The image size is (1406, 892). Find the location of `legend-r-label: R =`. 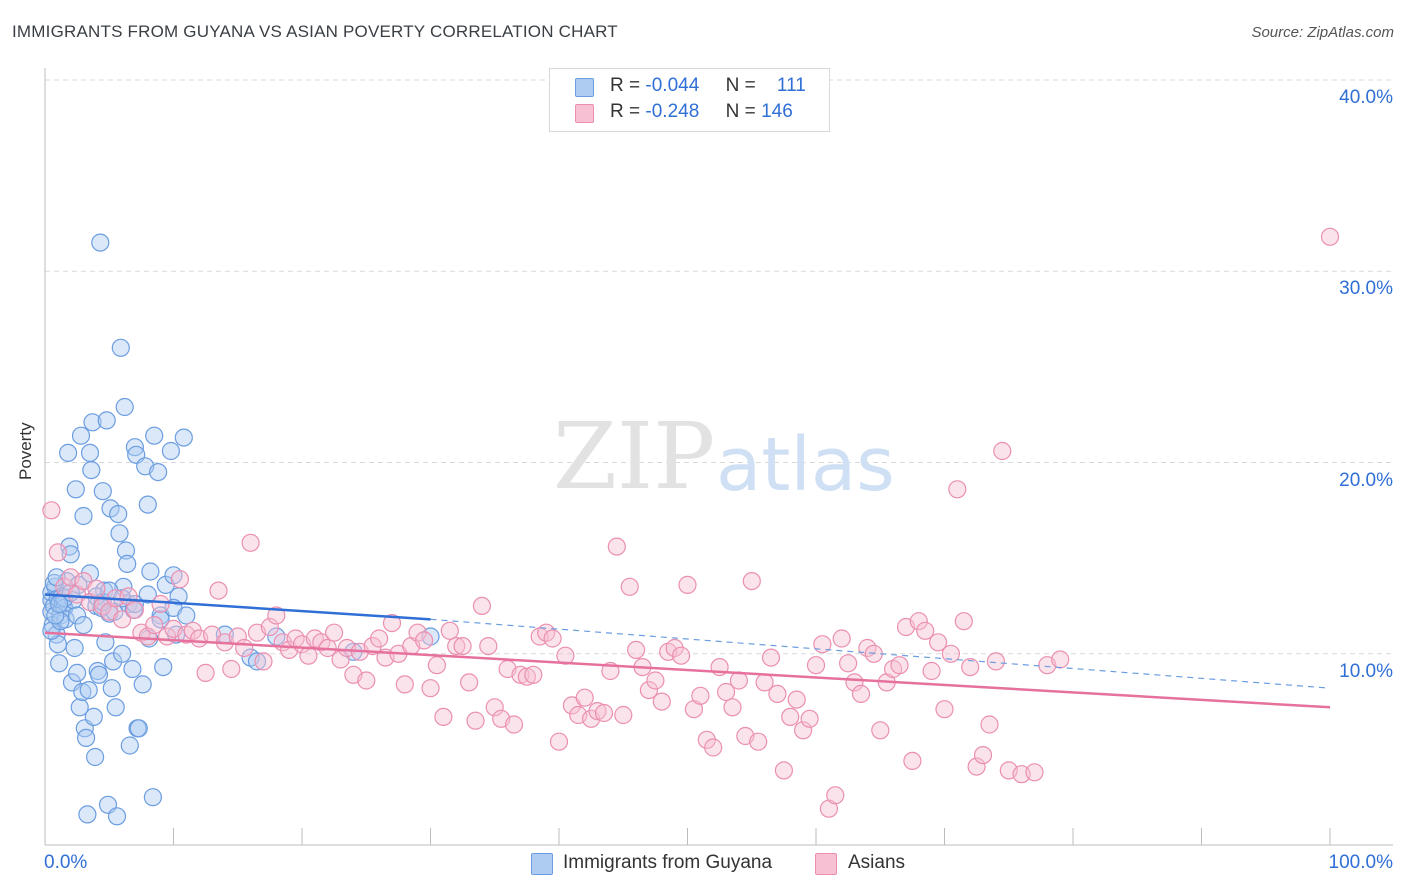

legend-r-label: R = is located at coordinates (625, 85).